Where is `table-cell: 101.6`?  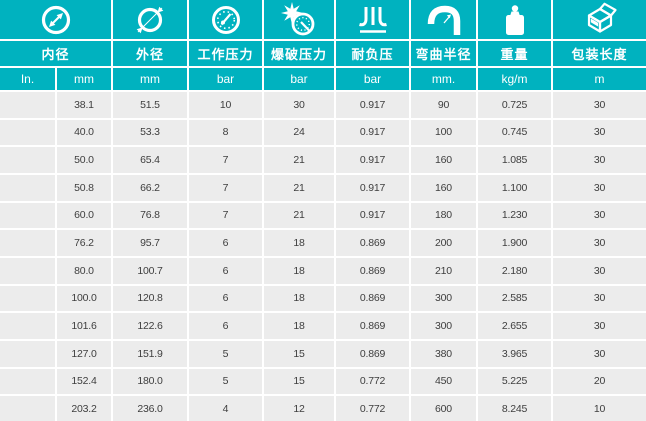 table-cell: 101.6 is located at coordinates (84, 326).